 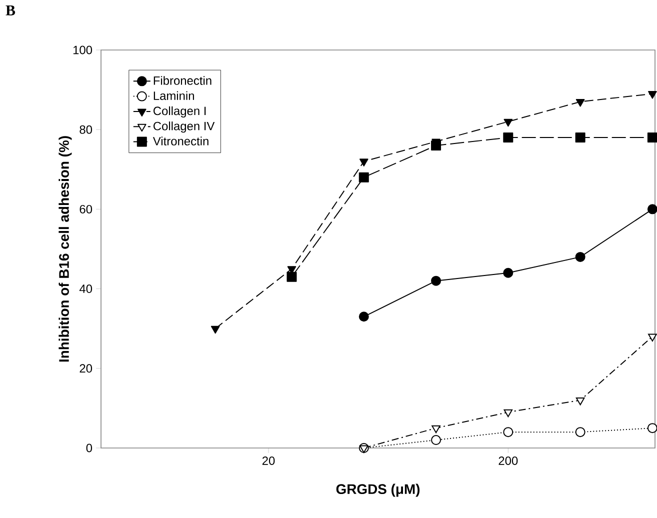 What do you see at coordinates (86, 368) in the screenshot?
I see `y-tick-label: 20` at bounding box center [86, 368].